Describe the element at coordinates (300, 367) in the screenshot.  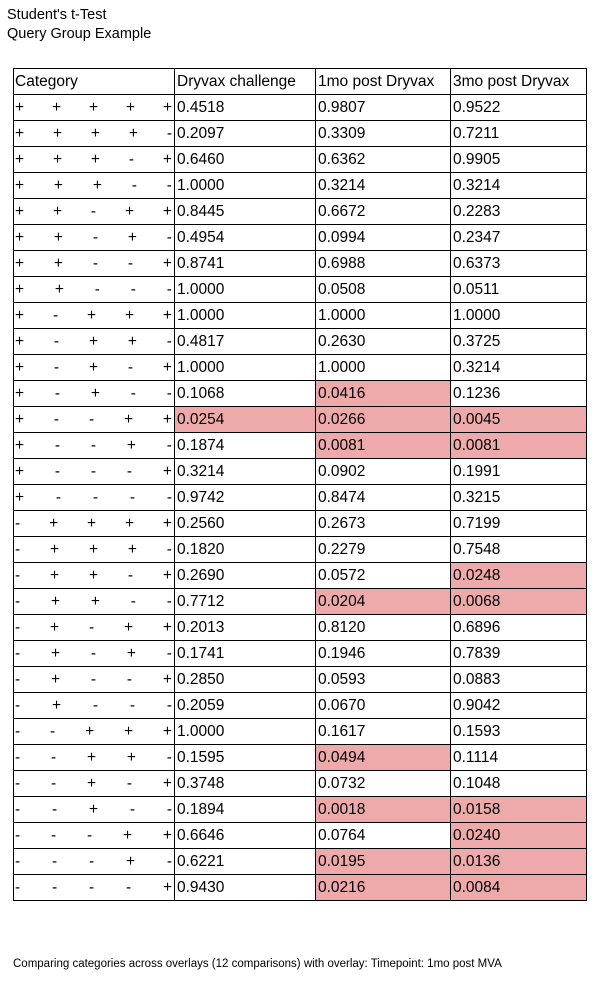
I see `table-row: + - + - +1.0000 1.0000 0.3214` at that location.